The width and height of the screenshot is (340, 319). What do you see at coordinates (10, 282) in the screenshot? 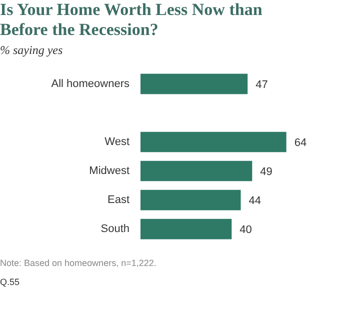
I see `text: Q.55` at bounding box center [10, 282].